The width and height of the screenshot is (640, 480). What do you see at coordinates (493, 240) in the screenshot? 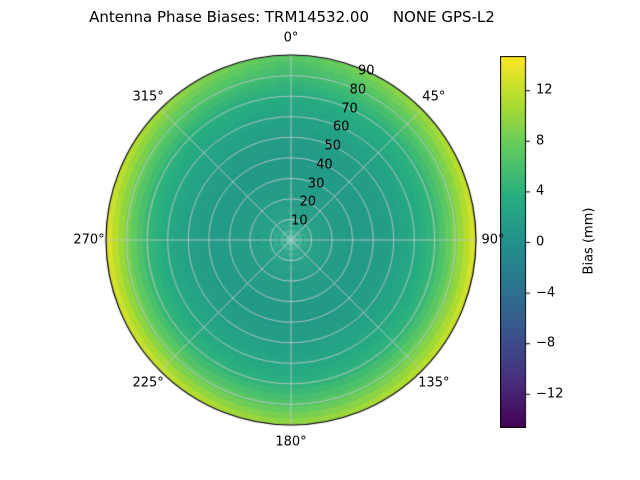
I see `angular-tick-label: 90°` at bounding box center [493, 240].